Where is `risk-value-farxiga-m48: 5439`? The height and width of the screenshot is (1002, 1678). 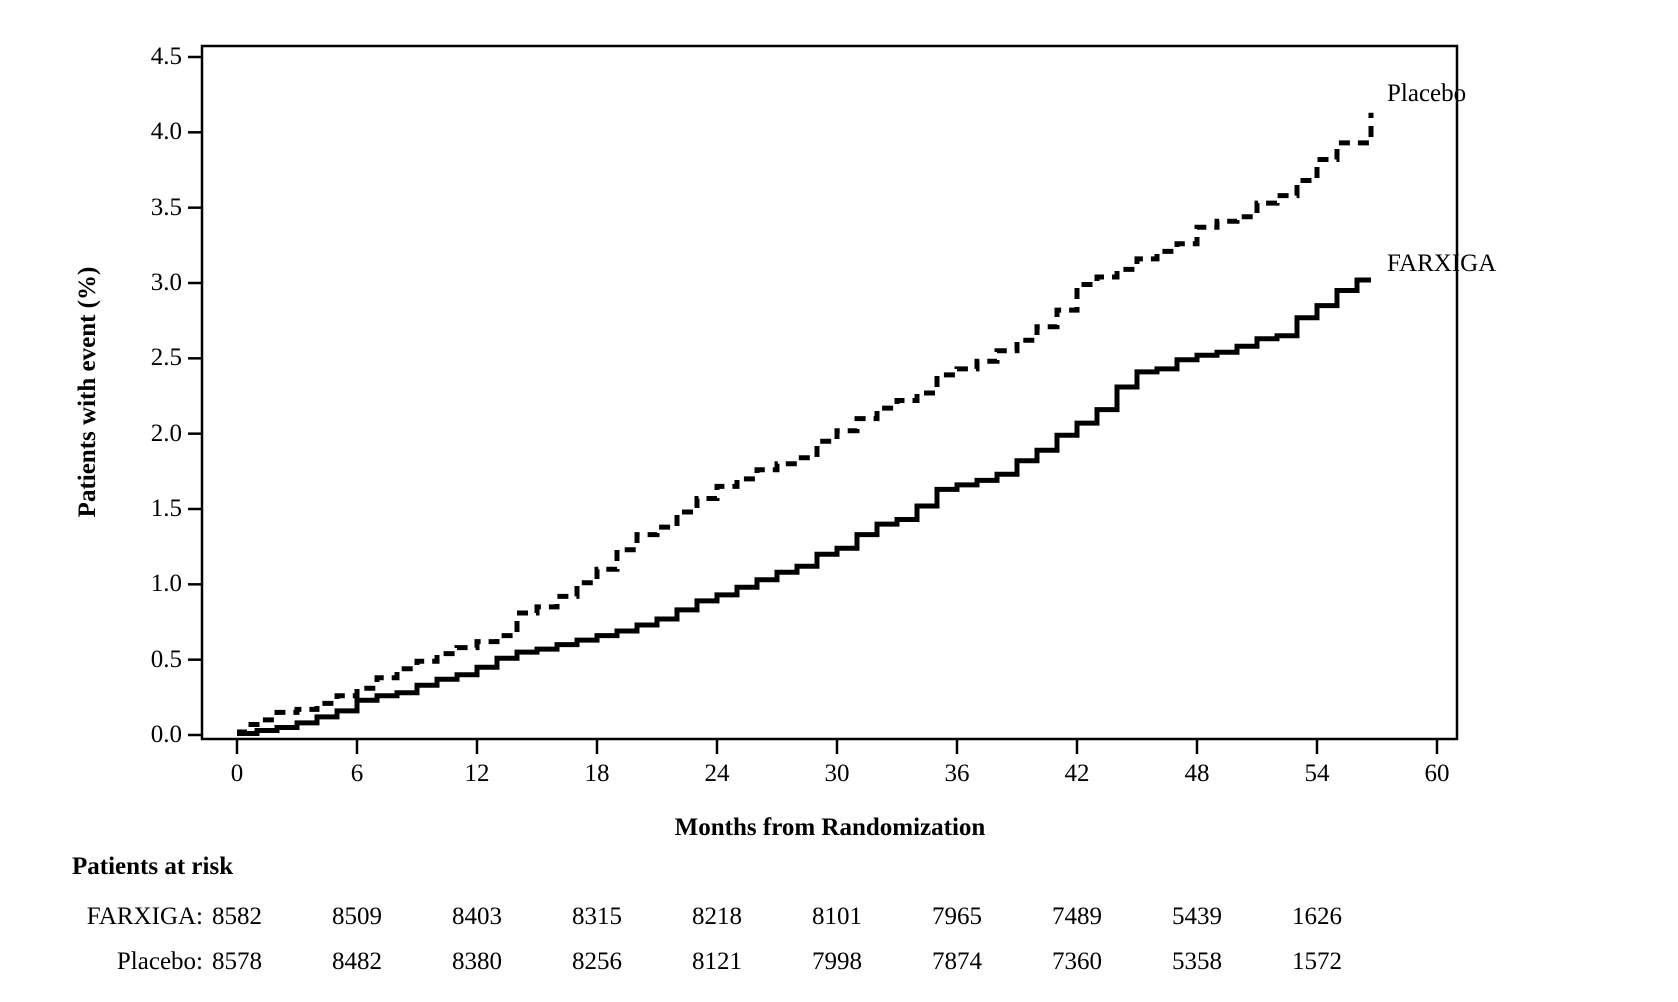
risk-value-farxiga-m48: 5439 is located at coordinates (1197, 916).